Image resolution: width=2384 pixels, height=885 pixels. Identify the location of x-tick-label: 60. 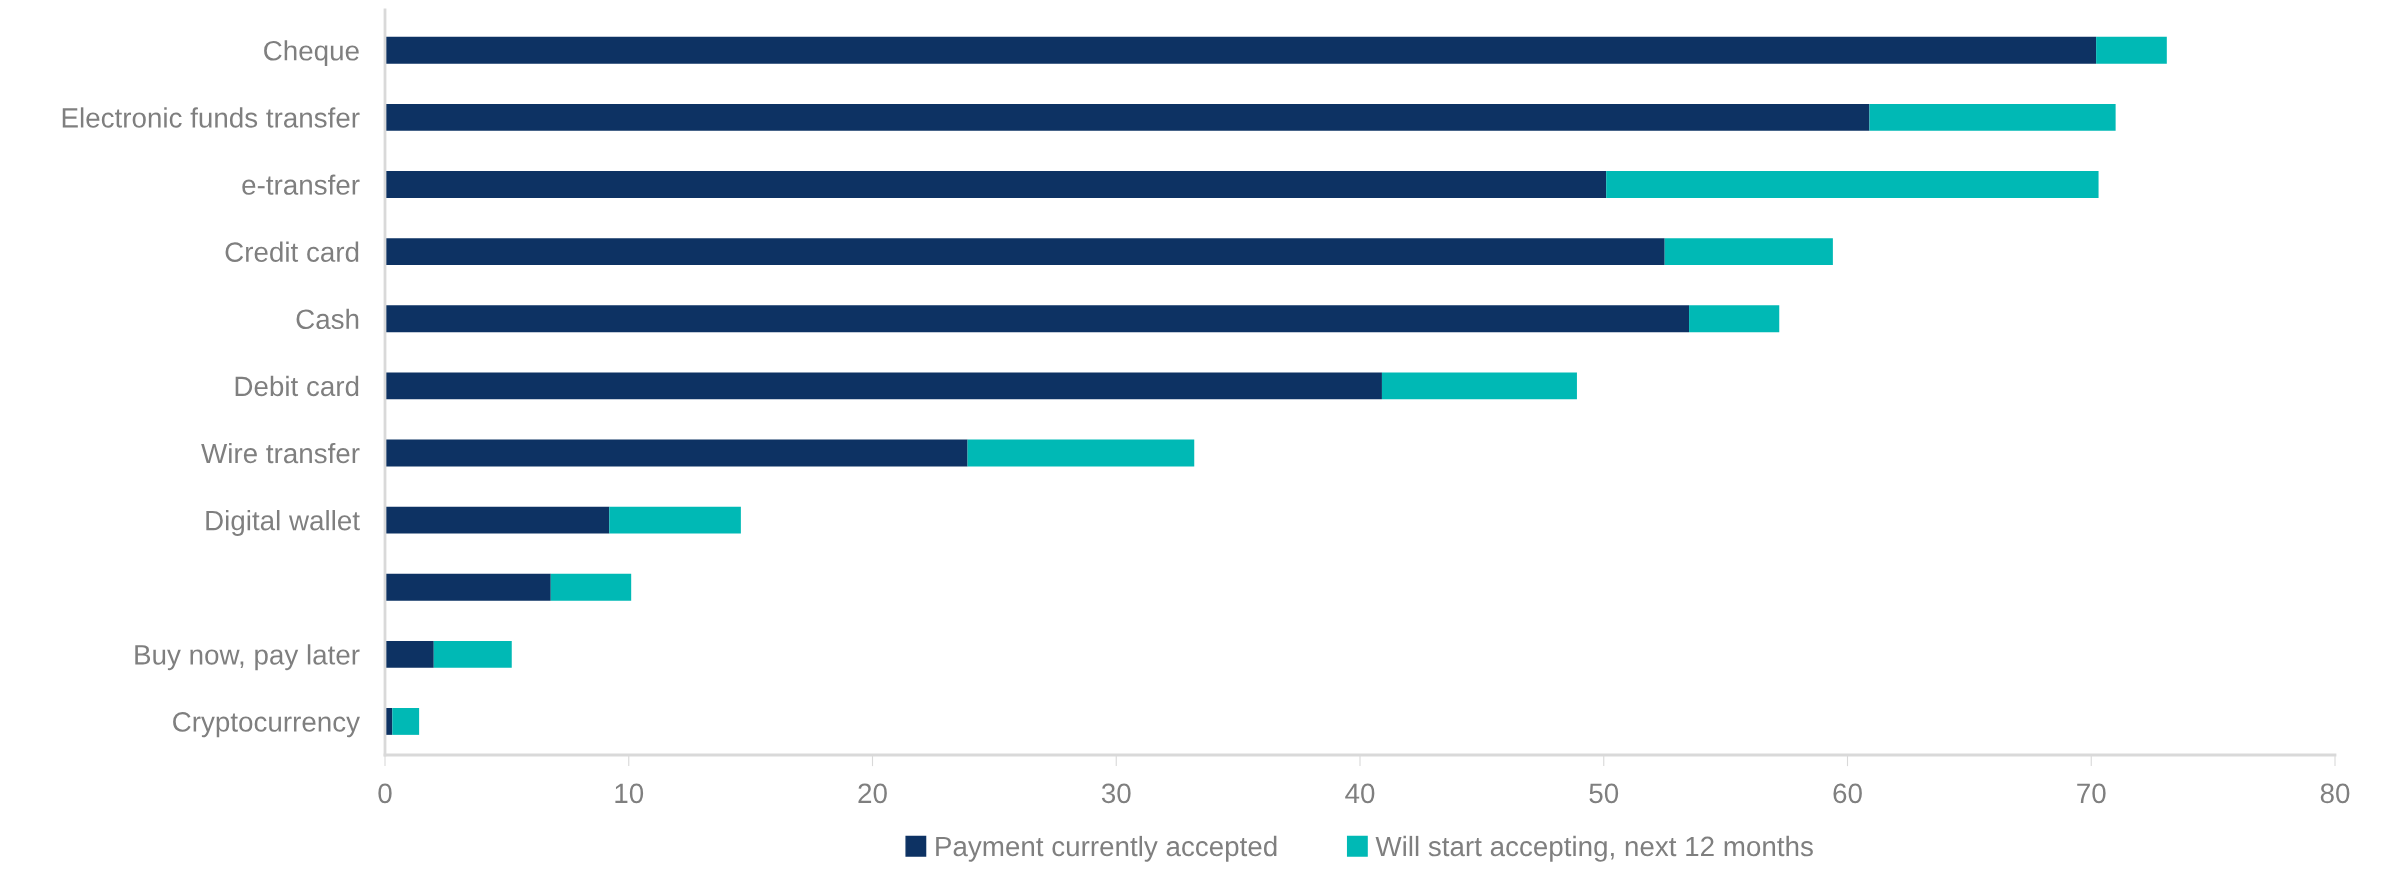
(1847, 793).